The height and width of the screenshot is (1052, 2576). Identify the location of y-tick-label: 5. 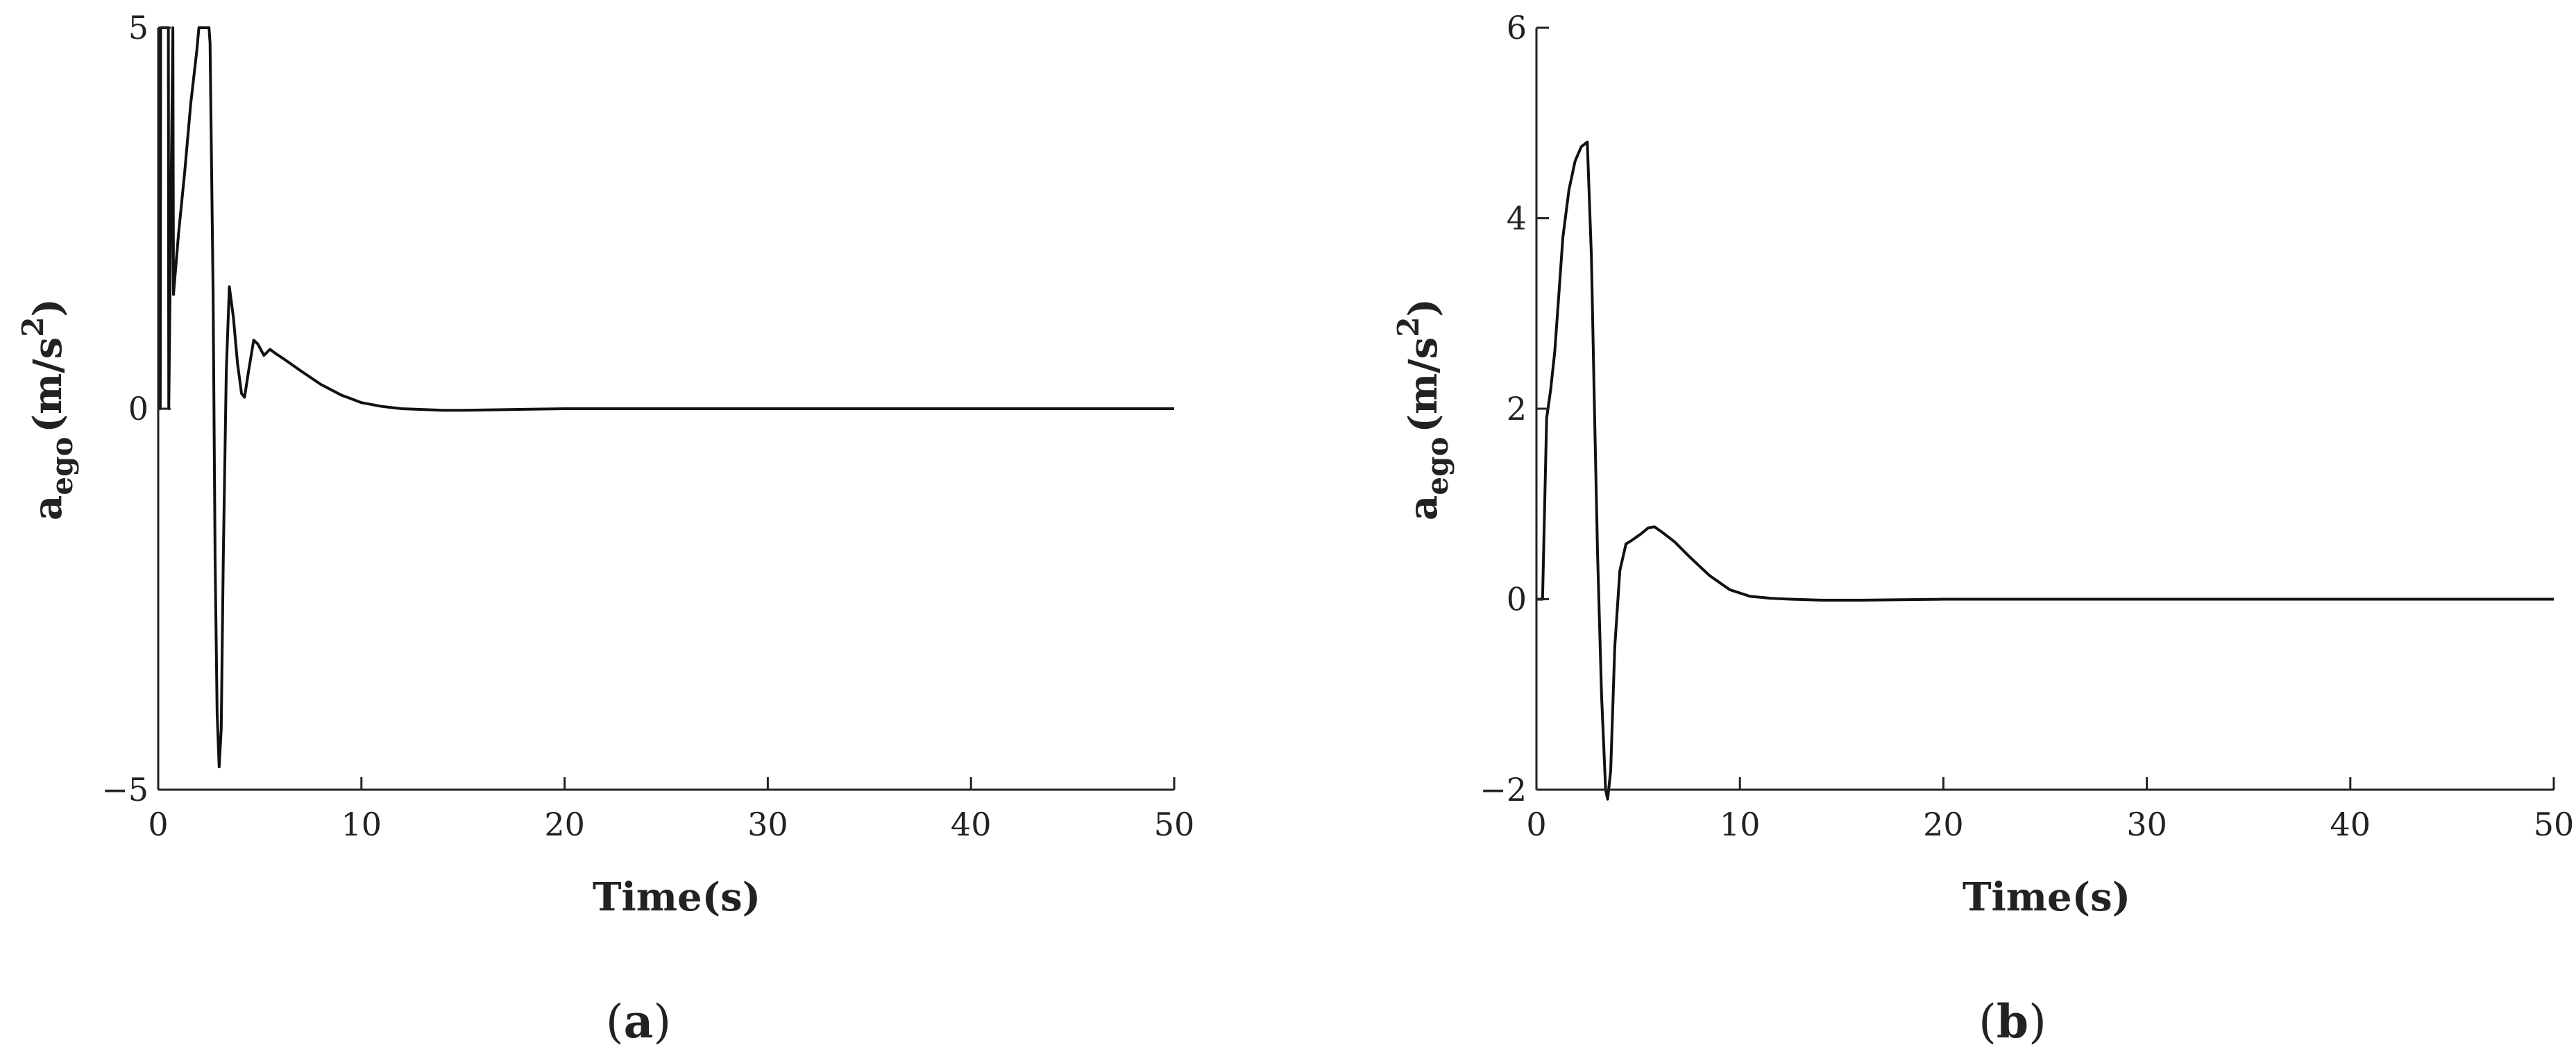
(138, 28).